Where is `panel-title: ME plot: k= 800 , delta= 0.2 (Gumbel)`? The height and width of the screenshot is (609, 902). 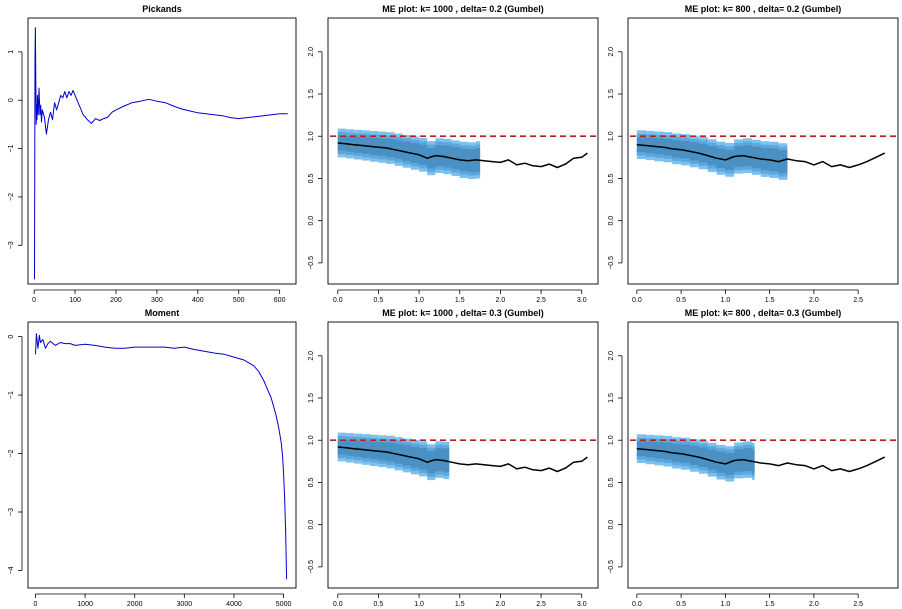 panel-title: ME plot: k= 800 , delta= 0.2 (Gumbel) is located at coordinates (763, 9).